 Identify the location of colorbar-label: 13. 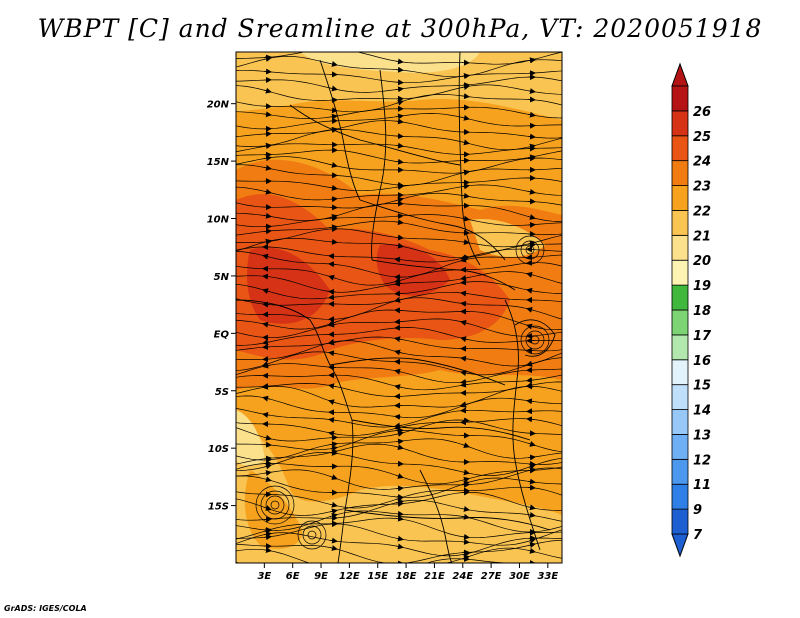
(702, 435).